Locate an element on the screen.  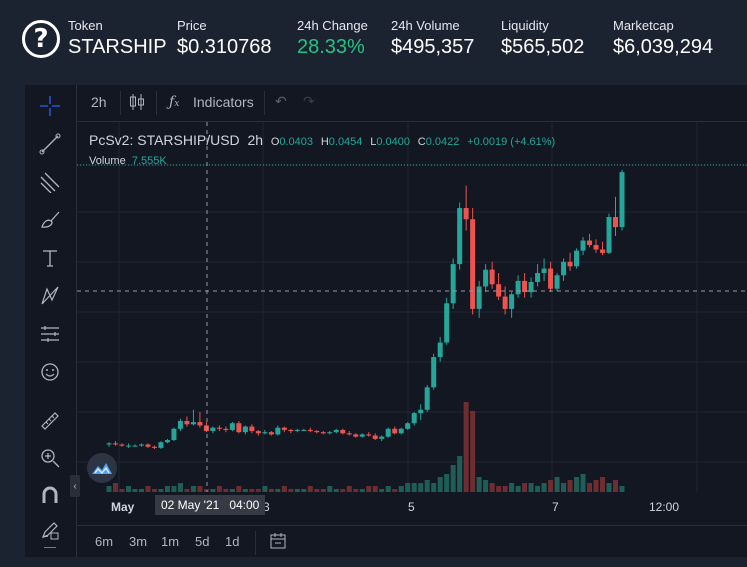
magnet-icon is located at coordinates (50, 495).